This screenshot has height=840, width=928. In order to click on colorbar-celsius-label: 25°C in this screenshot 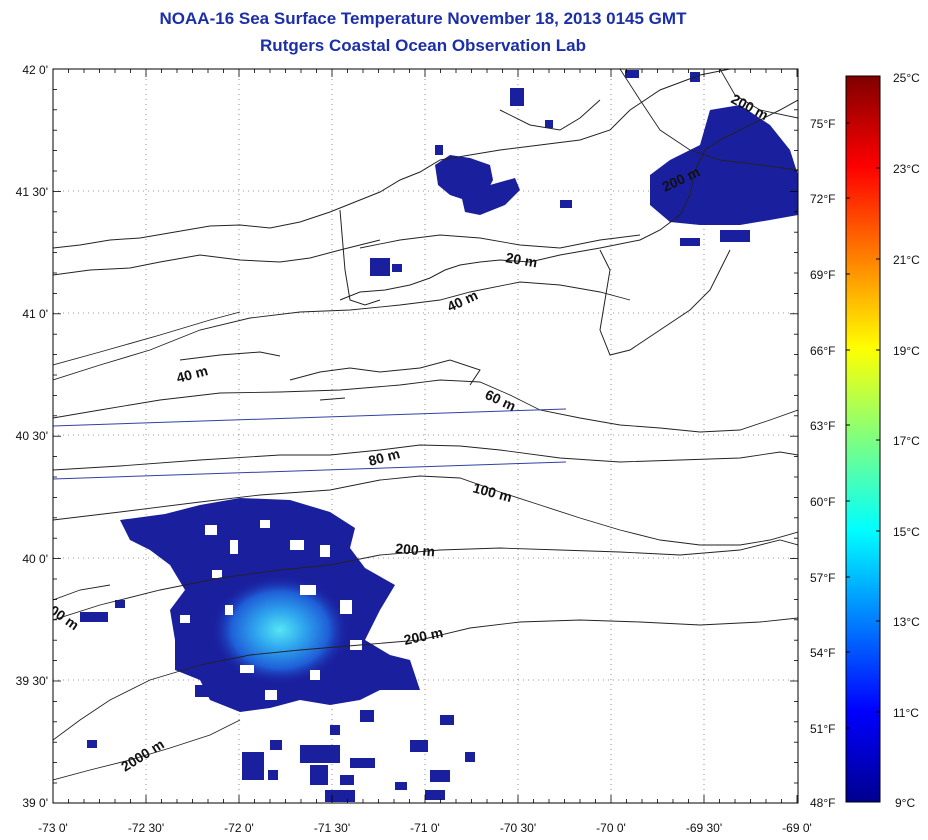, I will do `click(906, 78)`.